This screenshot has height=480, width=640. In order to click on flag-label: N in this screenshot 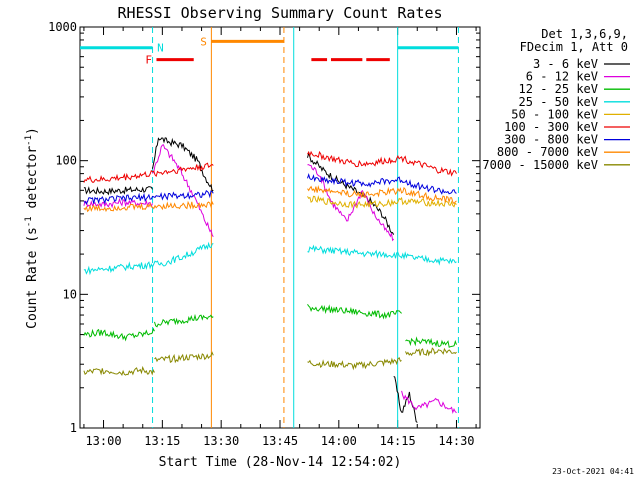, I will do `click(160, 48)`.